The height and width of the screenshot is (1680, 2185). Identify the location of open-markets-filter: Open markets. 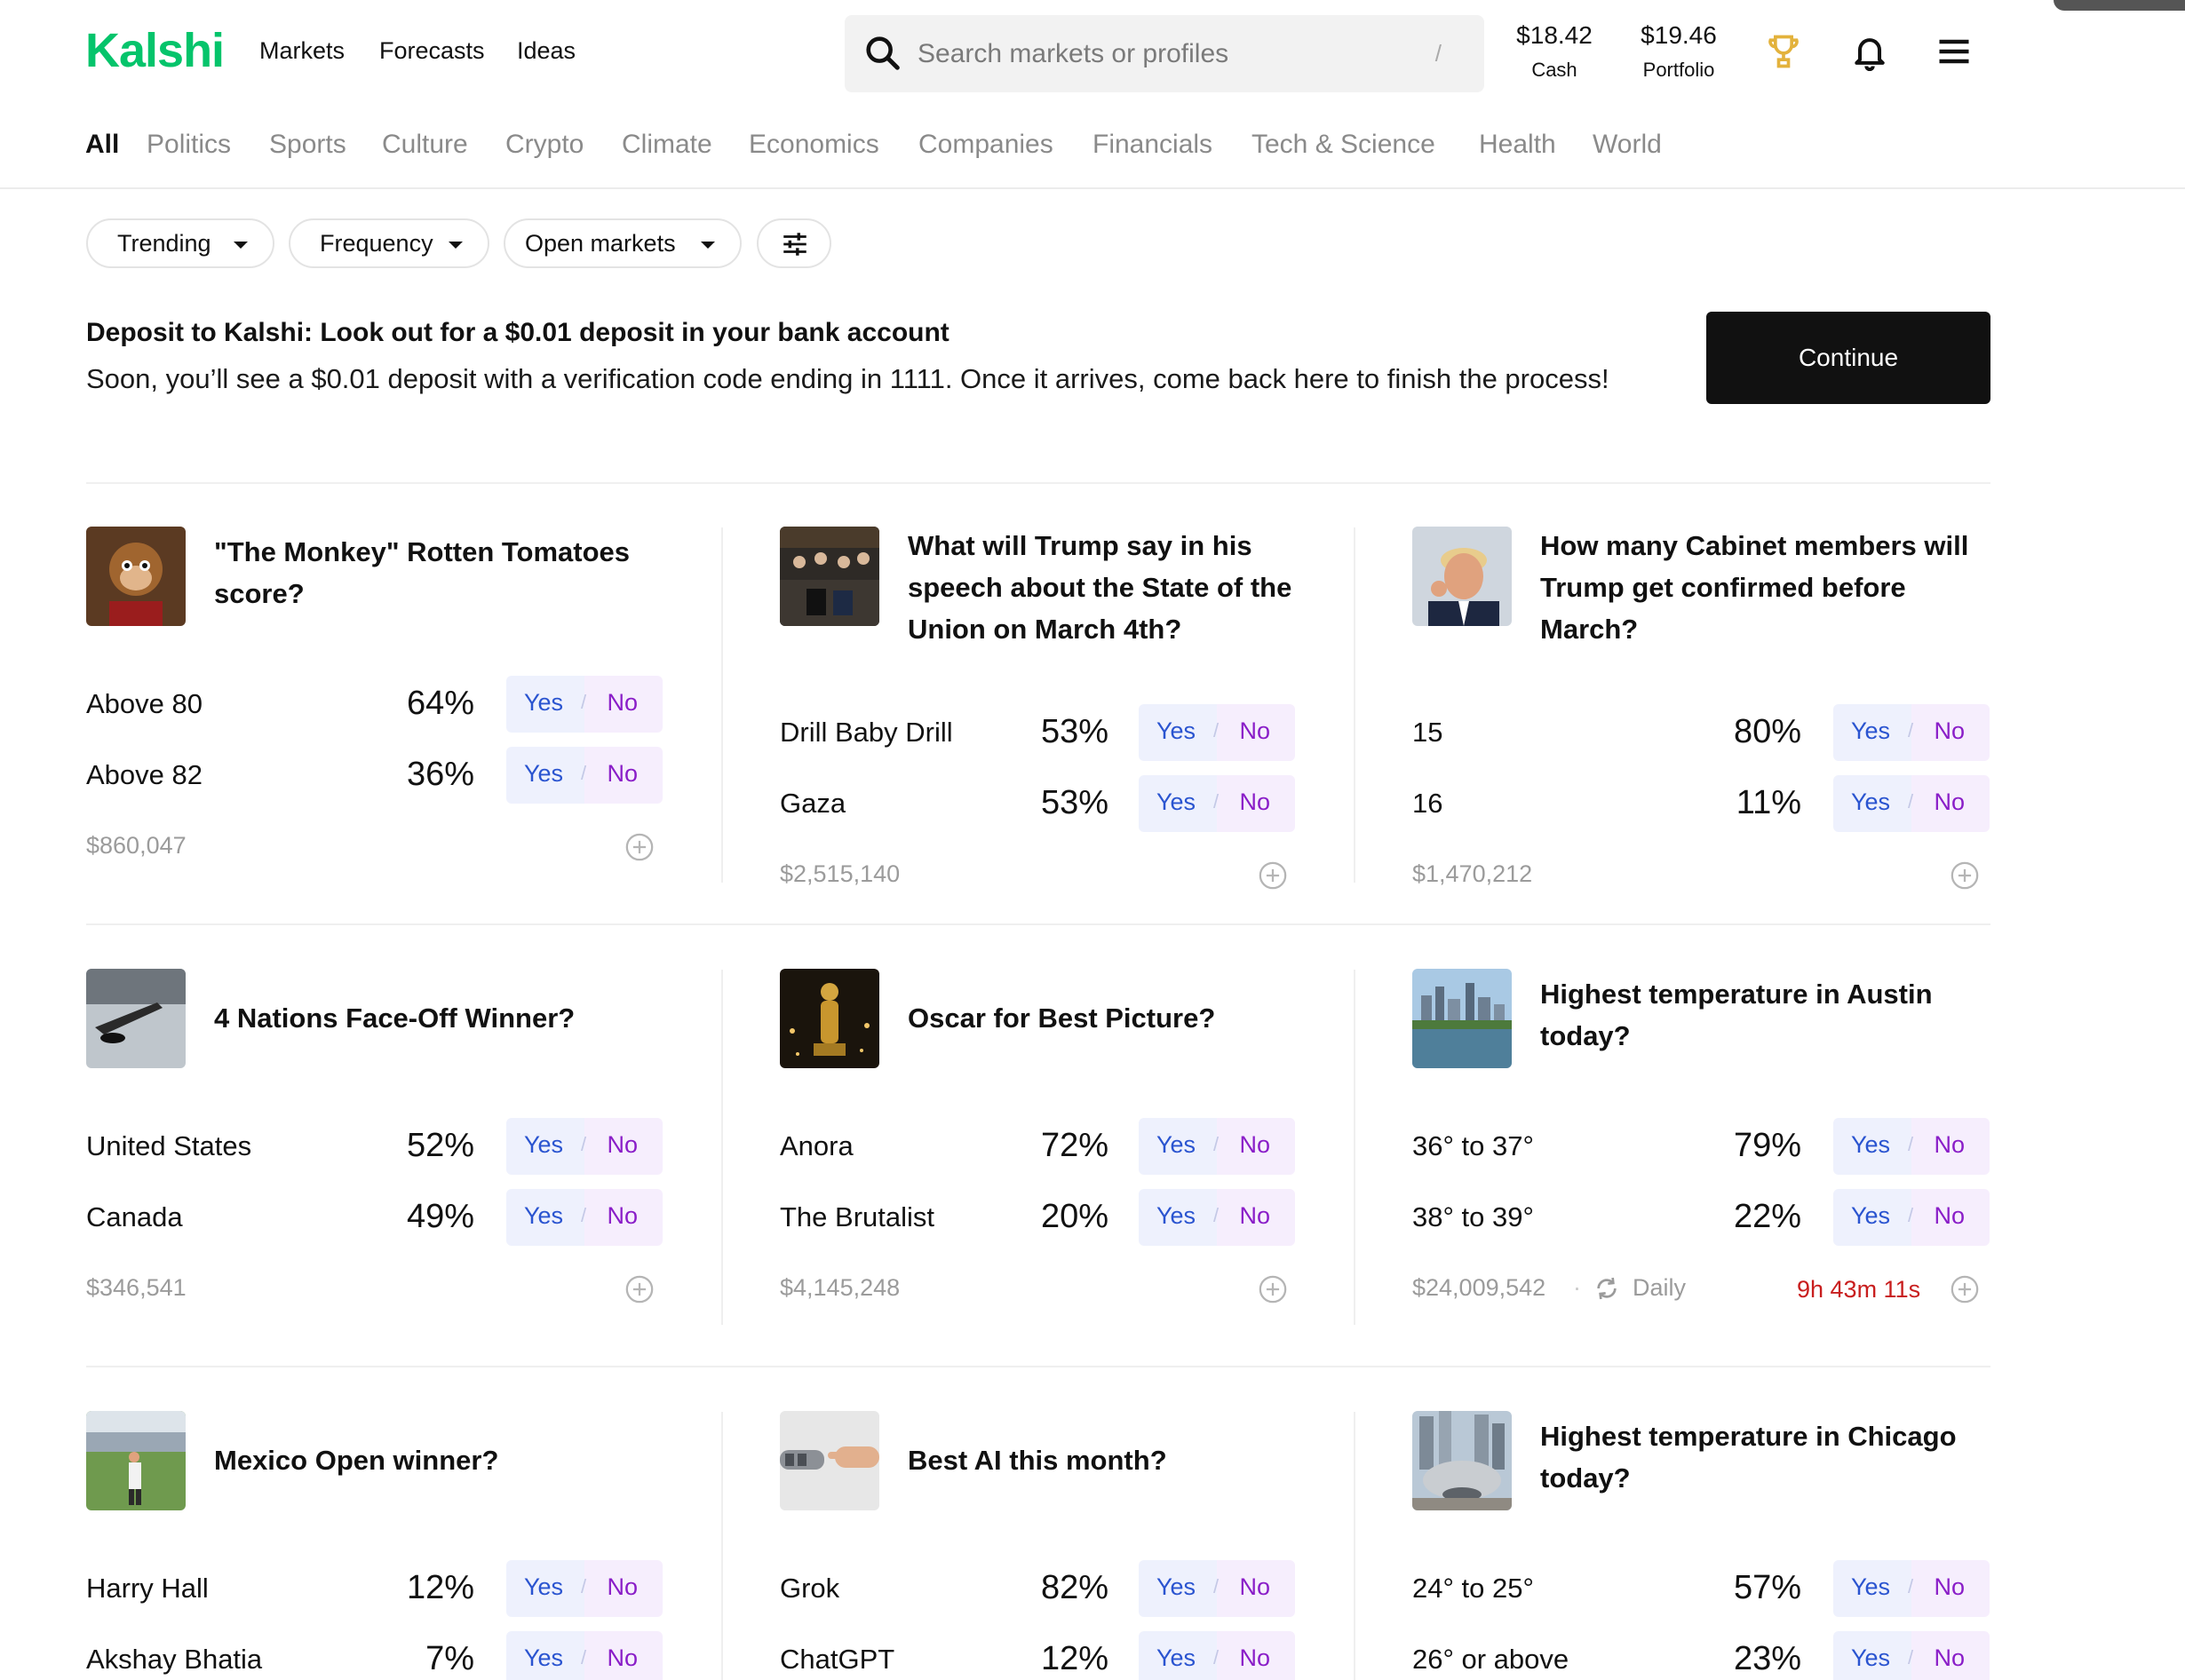
(623, 243).